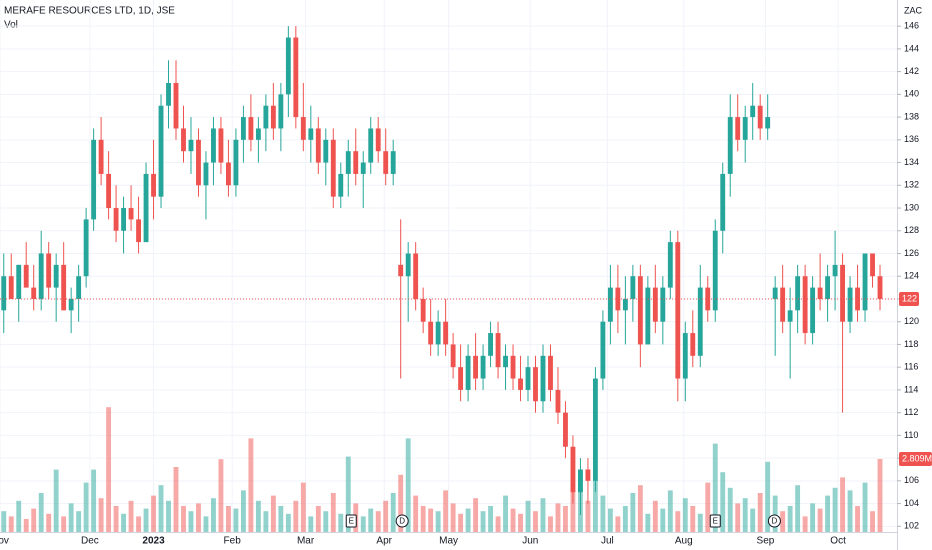  I want to click on x-tick-label: Nov, so click(4, 541).